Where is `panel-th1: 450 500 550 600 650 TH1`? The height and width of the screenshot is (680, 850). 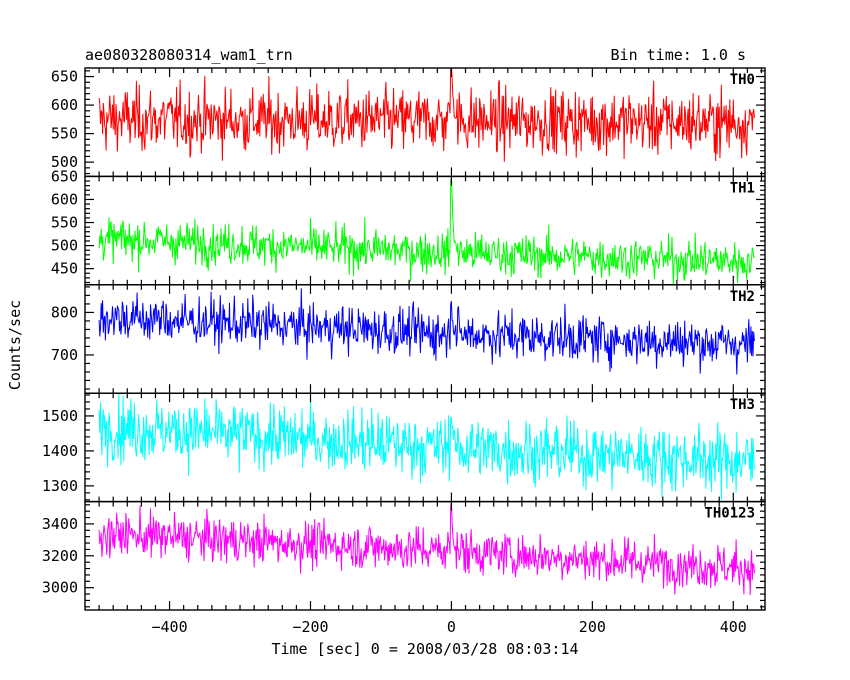 panel-th1: 450 500 550 600 650 TH1 is located at coordinates (408, 226).